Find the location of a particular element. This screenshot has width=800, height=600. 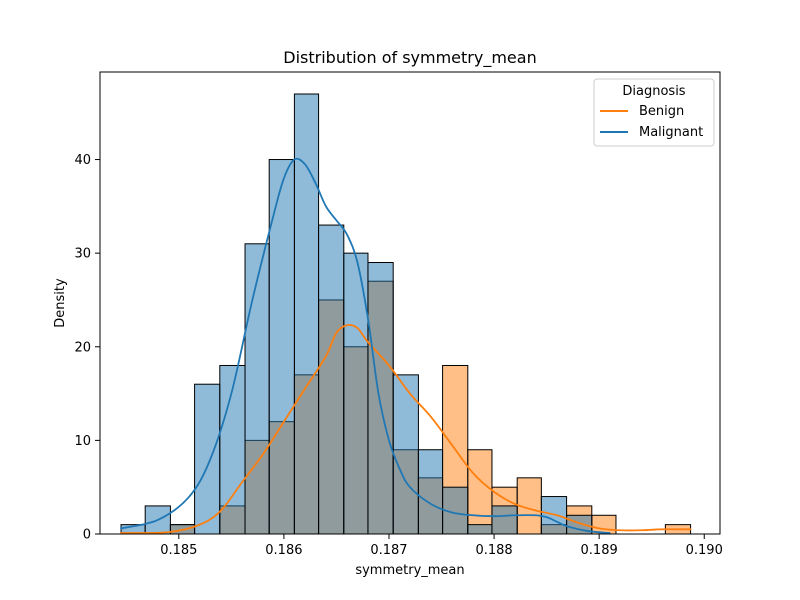

legend: Diagnosis Benign Malignant is located at coordinates (654, 112).